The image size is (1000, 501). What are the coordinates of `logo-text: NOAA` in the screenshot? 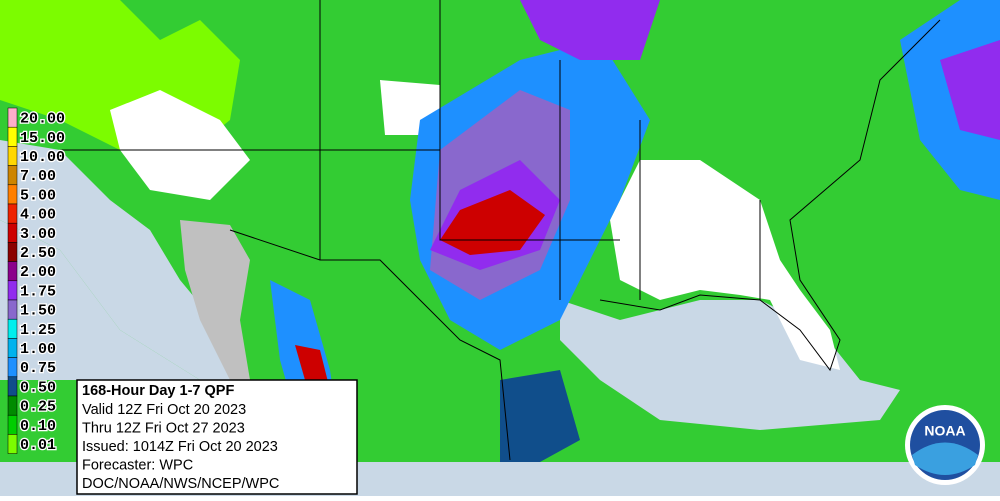 It's located at (944, 431).